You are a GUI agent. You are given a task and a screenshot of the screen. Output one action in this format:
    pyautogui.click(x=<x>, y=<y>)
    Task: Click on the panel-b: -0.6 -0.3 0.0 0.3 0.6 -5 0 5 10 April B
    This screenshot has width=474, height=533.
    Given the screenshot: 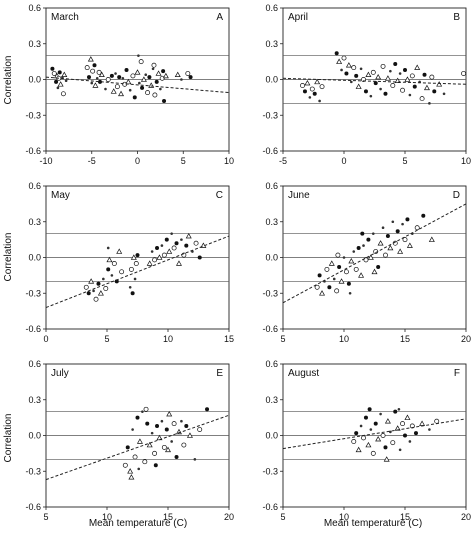 What is the action you would take?
    pyautogui.click(x=366, y=84)
    